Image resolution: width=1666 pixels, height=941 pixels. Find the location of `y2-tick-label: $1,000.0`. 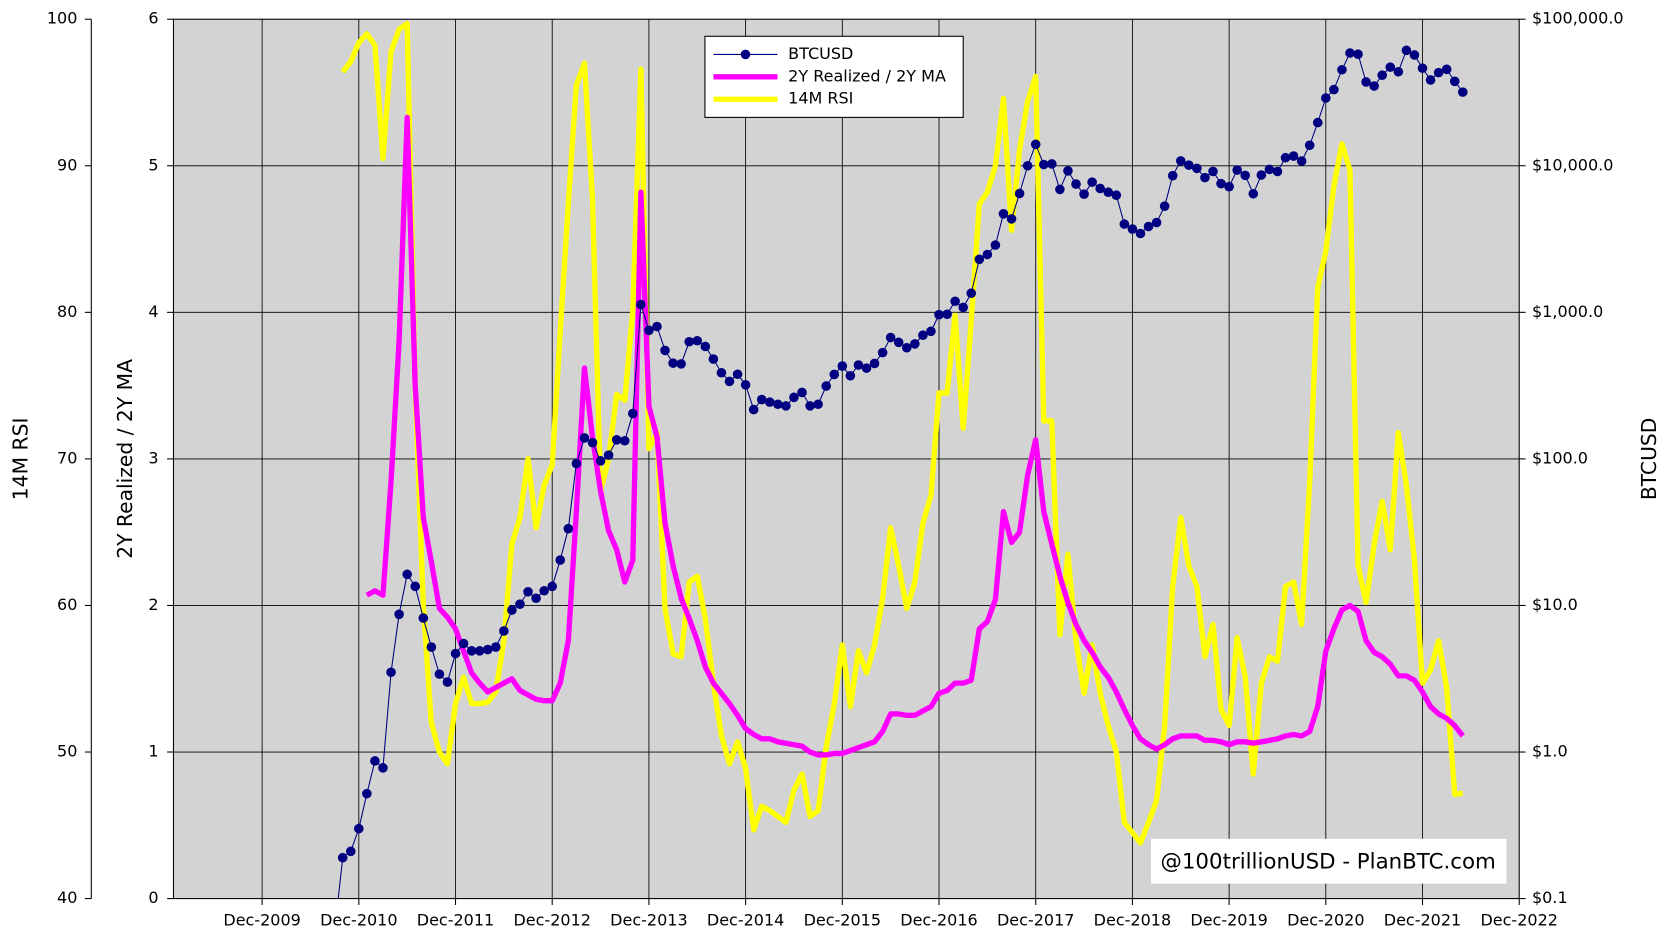

y2-tick-label: $1,000.0 is located at coordinates (1567, 311).